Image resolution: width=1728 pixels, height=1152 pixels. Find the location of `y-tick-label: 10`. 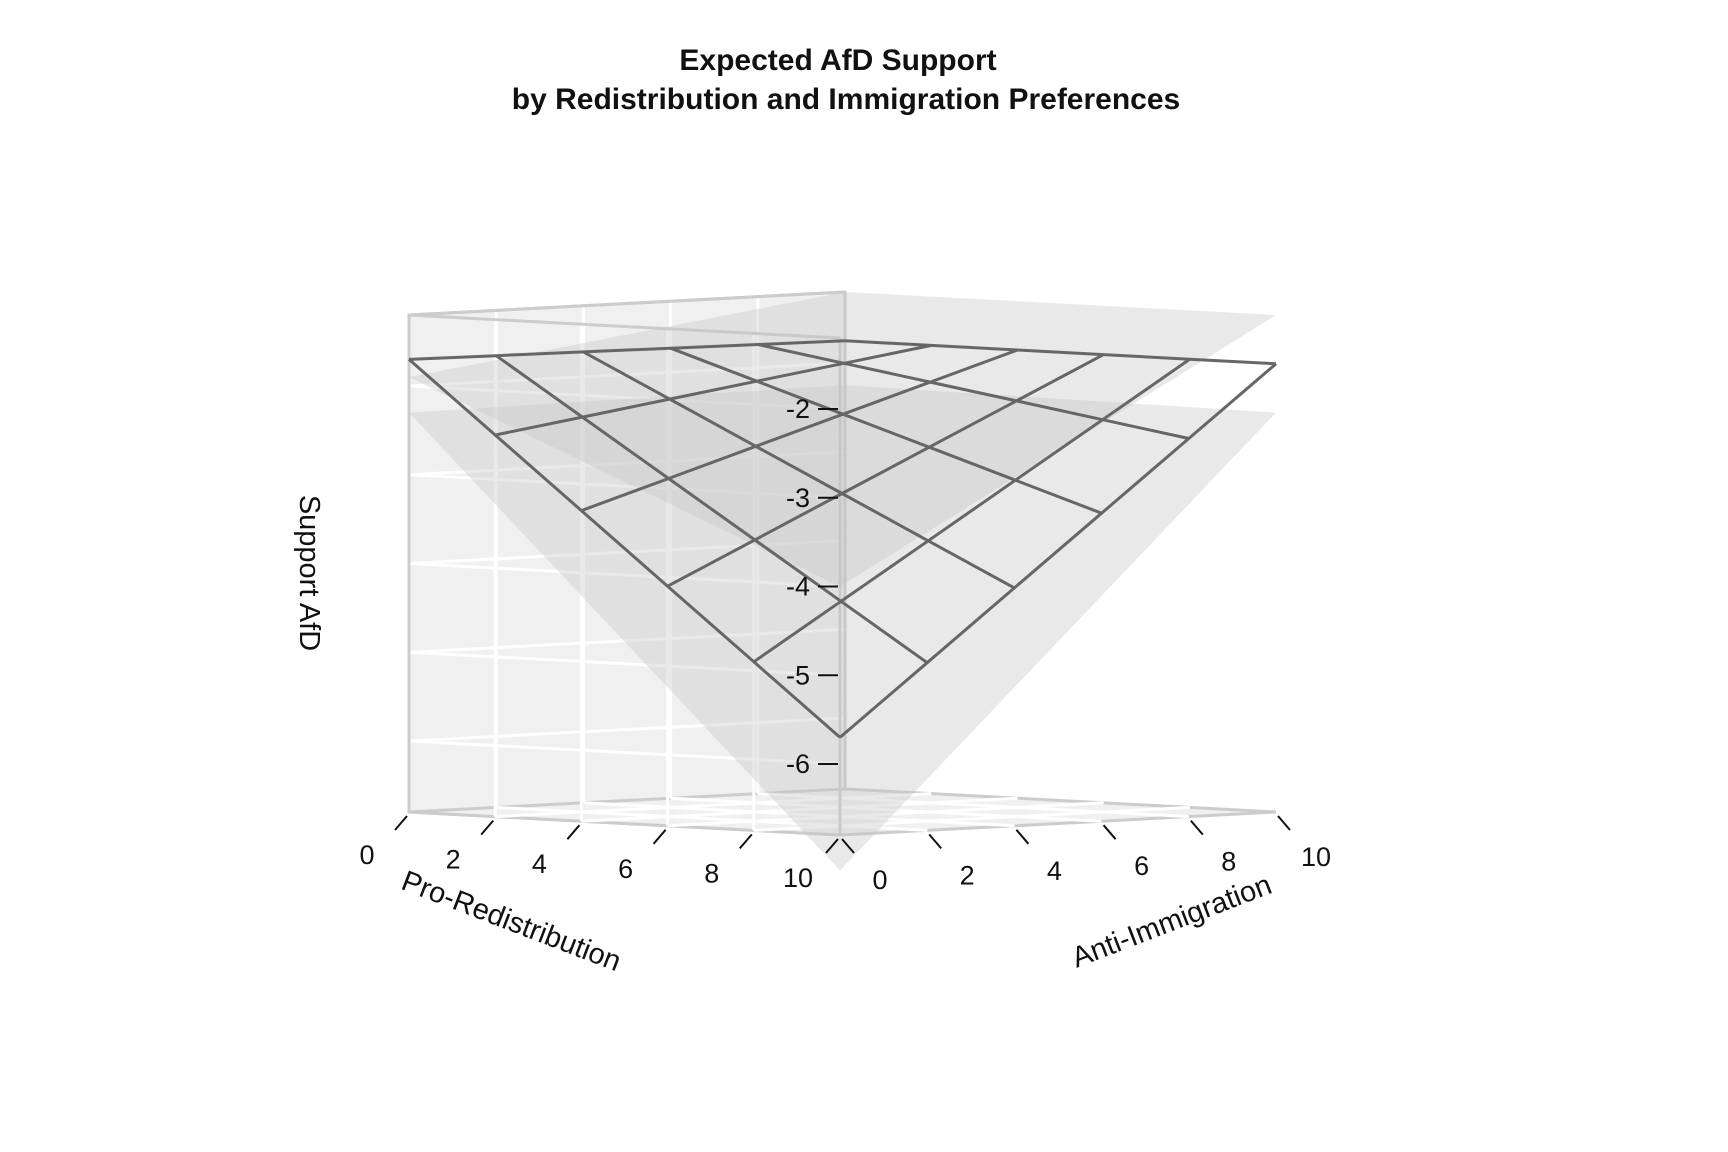

y-tick-label: 10 is located at coordinates (1316, 857).